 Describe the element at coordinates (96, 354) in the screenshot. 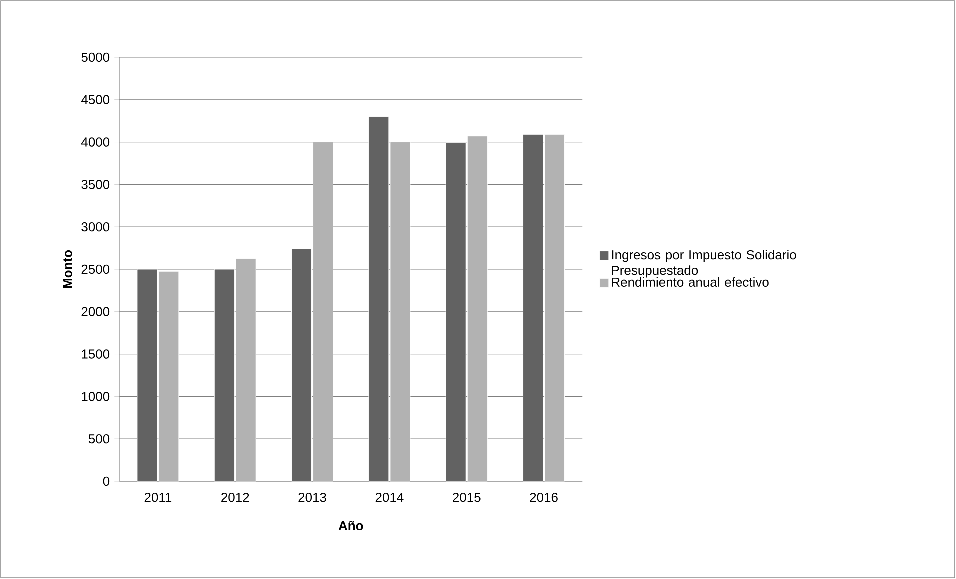

I see `y-tick-label: 1500` at that location.